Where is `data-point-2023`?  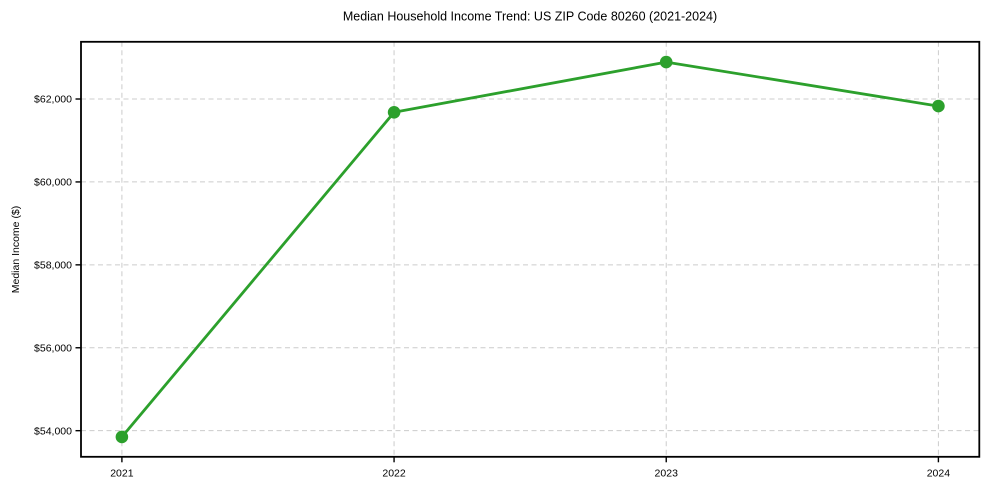
data-point-2023 is located at coordinates (666, 62).